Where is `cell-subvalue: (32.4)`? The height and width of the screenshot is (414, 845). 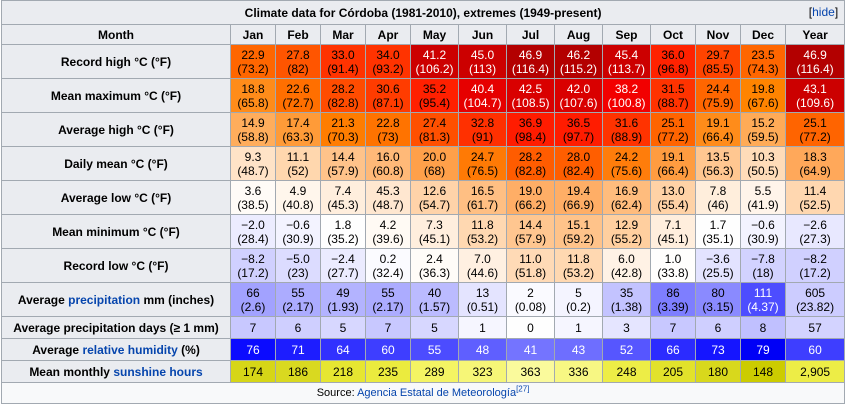
cell-subvalue: (32.4) is located at coordinates (388, 272).